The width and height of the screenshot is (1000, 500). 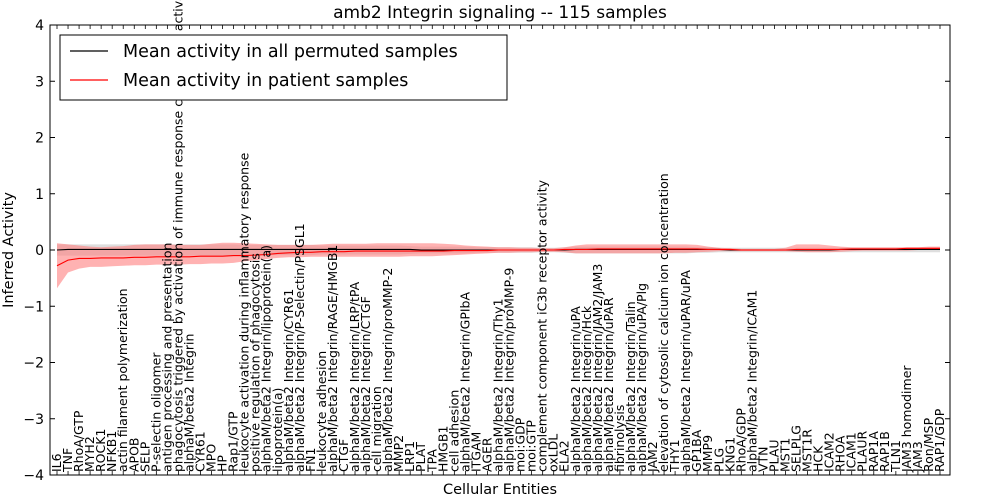 I want to click on entity-label: JAM3, so click(x=917, y=457).